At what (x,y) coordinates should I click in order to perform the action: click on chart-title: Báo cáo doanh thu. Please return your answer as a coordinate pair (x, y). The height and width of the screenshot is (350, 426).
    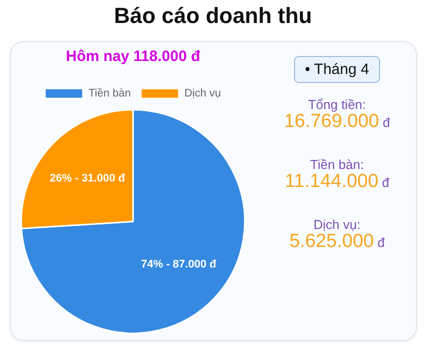
    Looking at the image, I should click on (213, 16).